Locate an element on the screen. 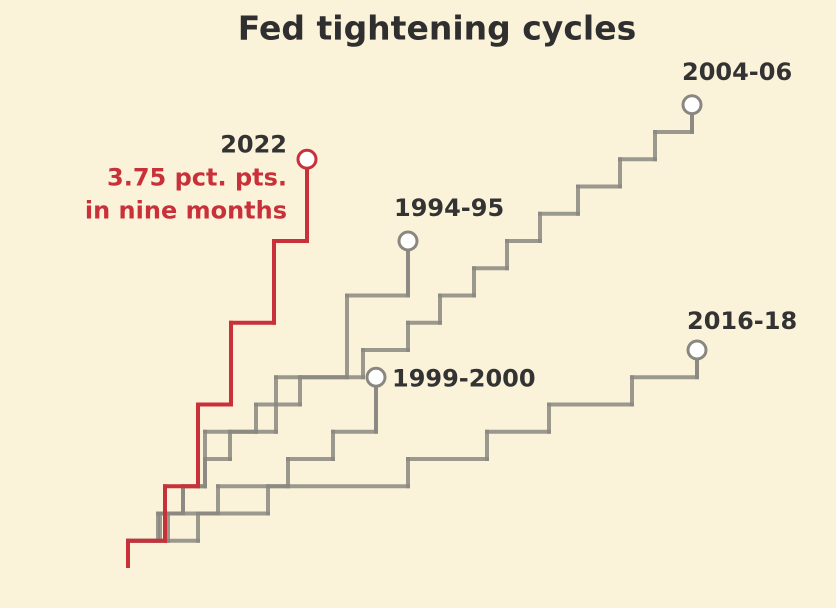 This screenshot has width=836, height=608. series-label: 2004-06 is located at coordinates (737, 72).